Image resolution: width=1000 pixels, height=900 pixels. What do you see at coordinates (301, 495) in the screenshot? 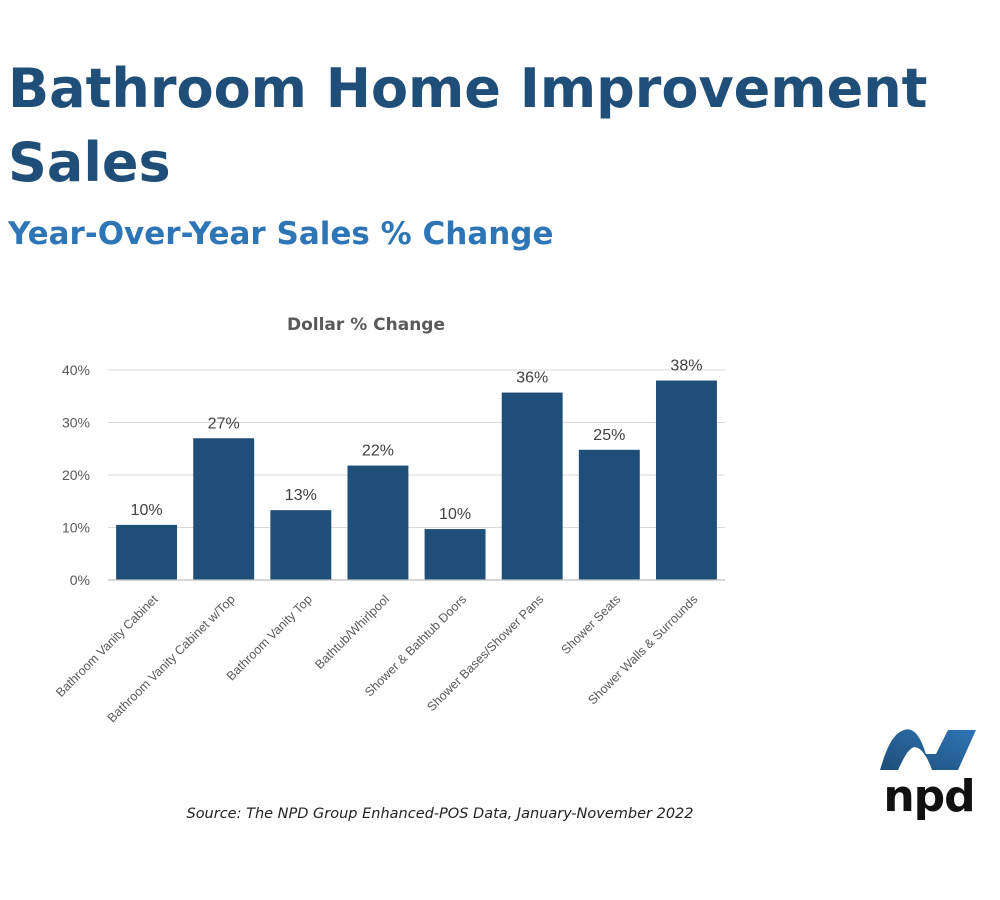
I see `data-label: 13%` at bounding box center [301, 495].